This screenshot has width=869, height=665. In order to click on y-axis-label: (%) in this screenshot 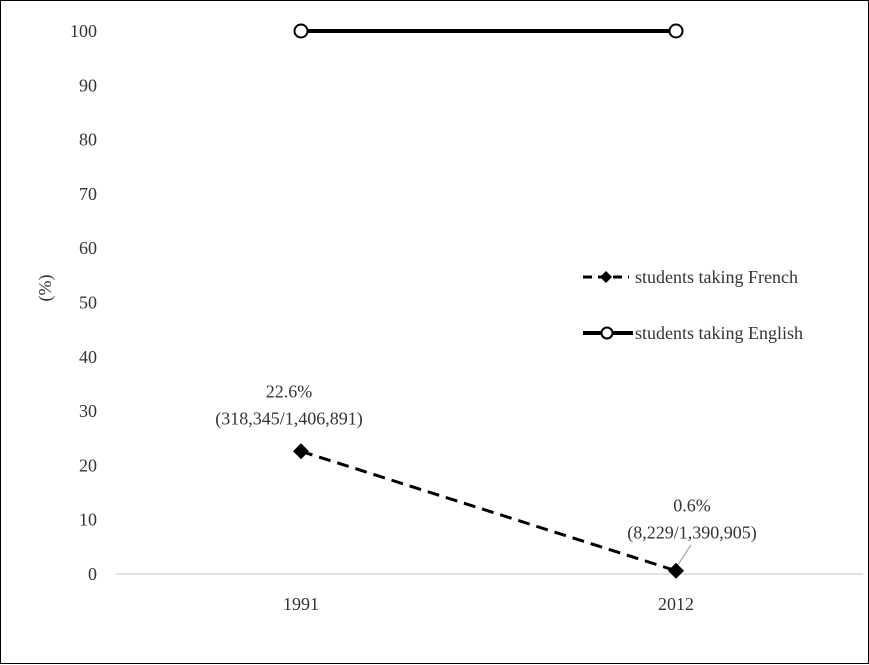, I will do `click(45, 288)`.